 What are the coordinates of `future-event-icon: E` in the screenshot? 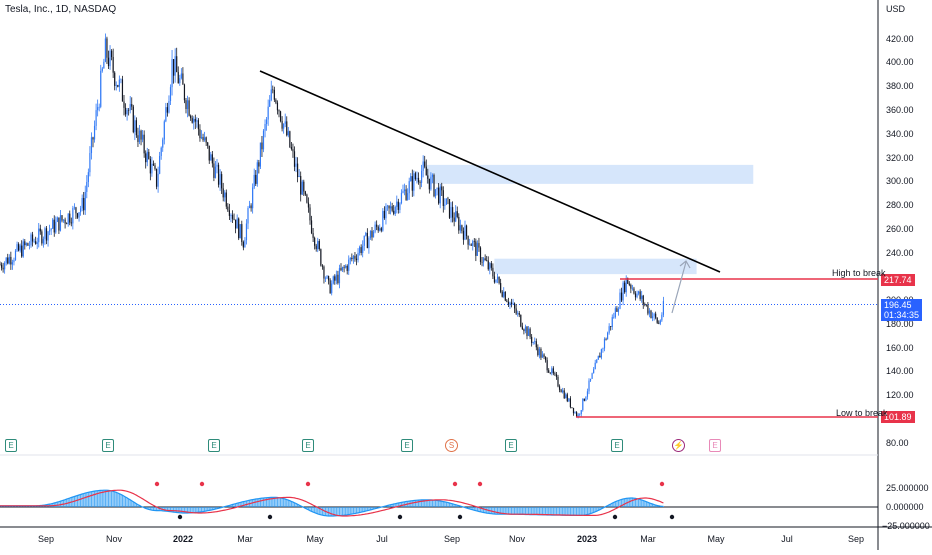 It's located at (715, 445).